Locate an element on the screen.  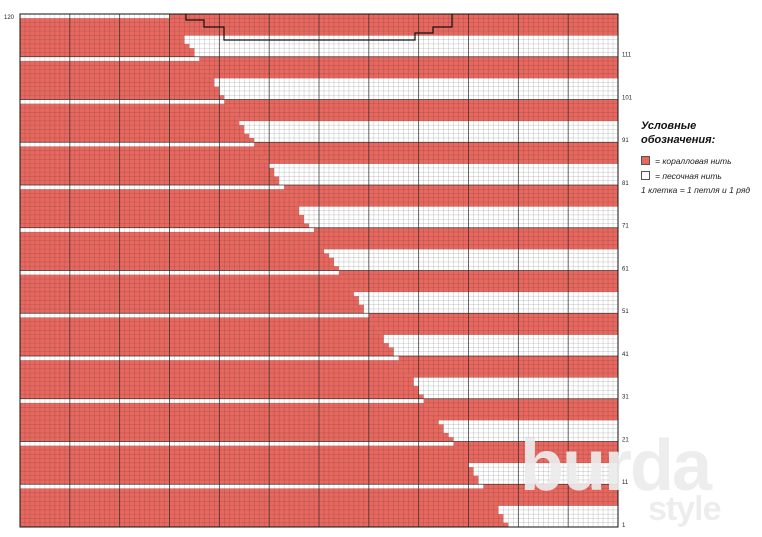
legend-item-coral: = коралловая нить is located at coordinates (701, 160).